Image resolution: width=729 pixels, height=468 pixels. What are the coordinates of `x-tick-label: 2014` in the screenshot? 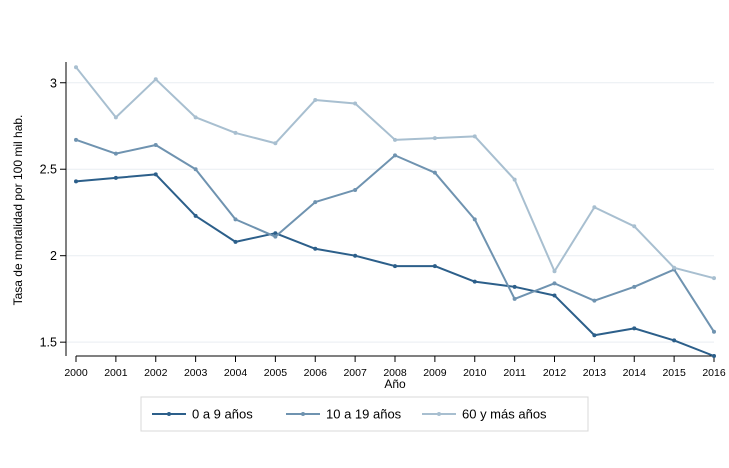 It's located at (635, 373).